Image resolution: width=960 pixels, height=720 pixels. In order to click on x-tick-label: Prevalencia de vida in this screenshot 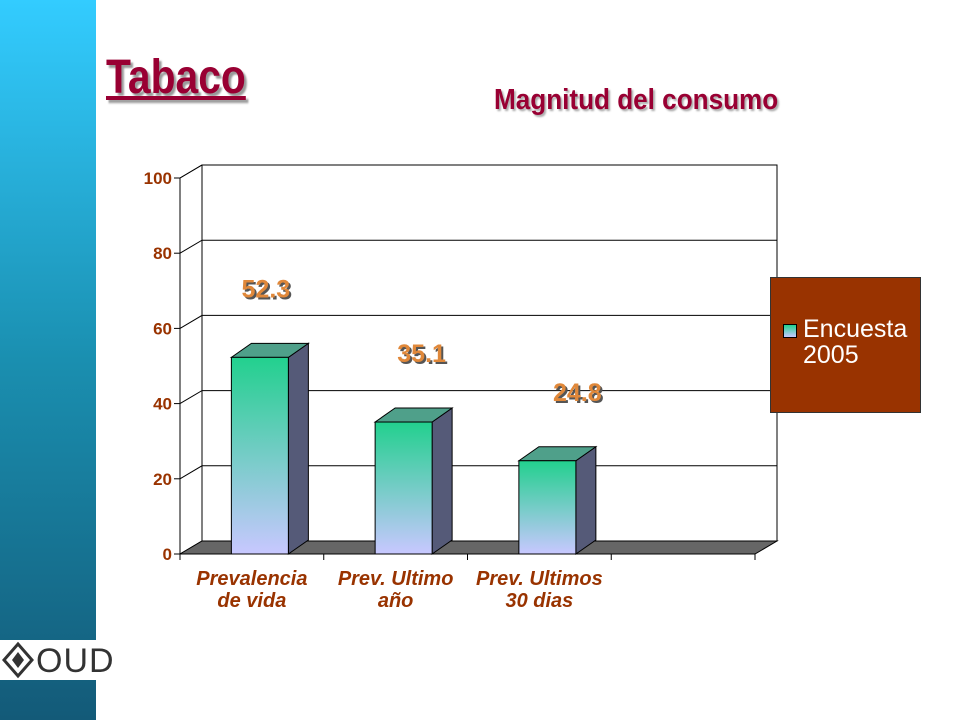, I will do `click(252, 590)`.